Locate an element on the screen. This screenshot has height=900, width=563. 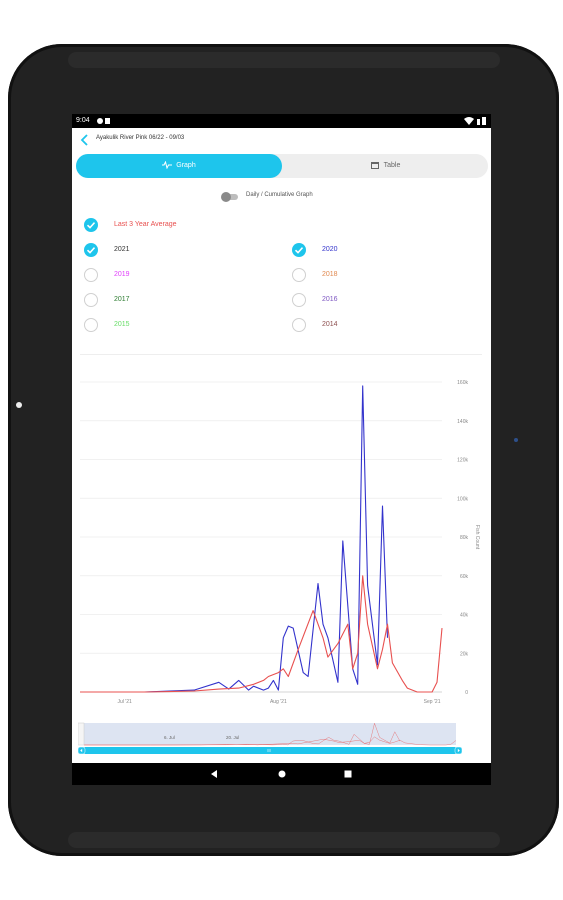
range-navigator: 6. Jul 20. Jul is located at coordinates (270, 738).